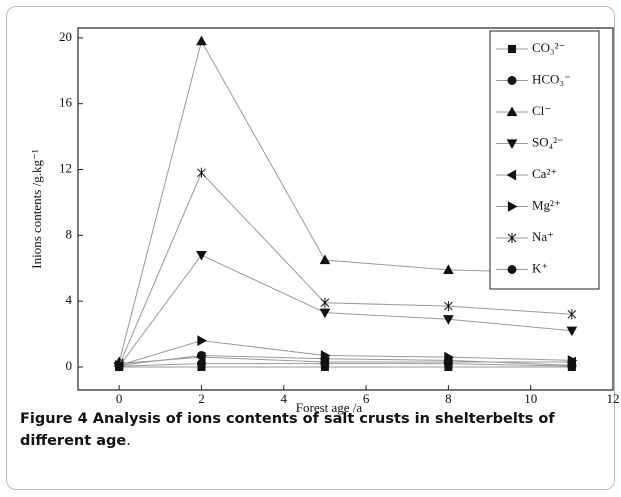  Describe the element at coordinates (284, 398) in the screenshot. I see `x-tick-label: 4` at that location.